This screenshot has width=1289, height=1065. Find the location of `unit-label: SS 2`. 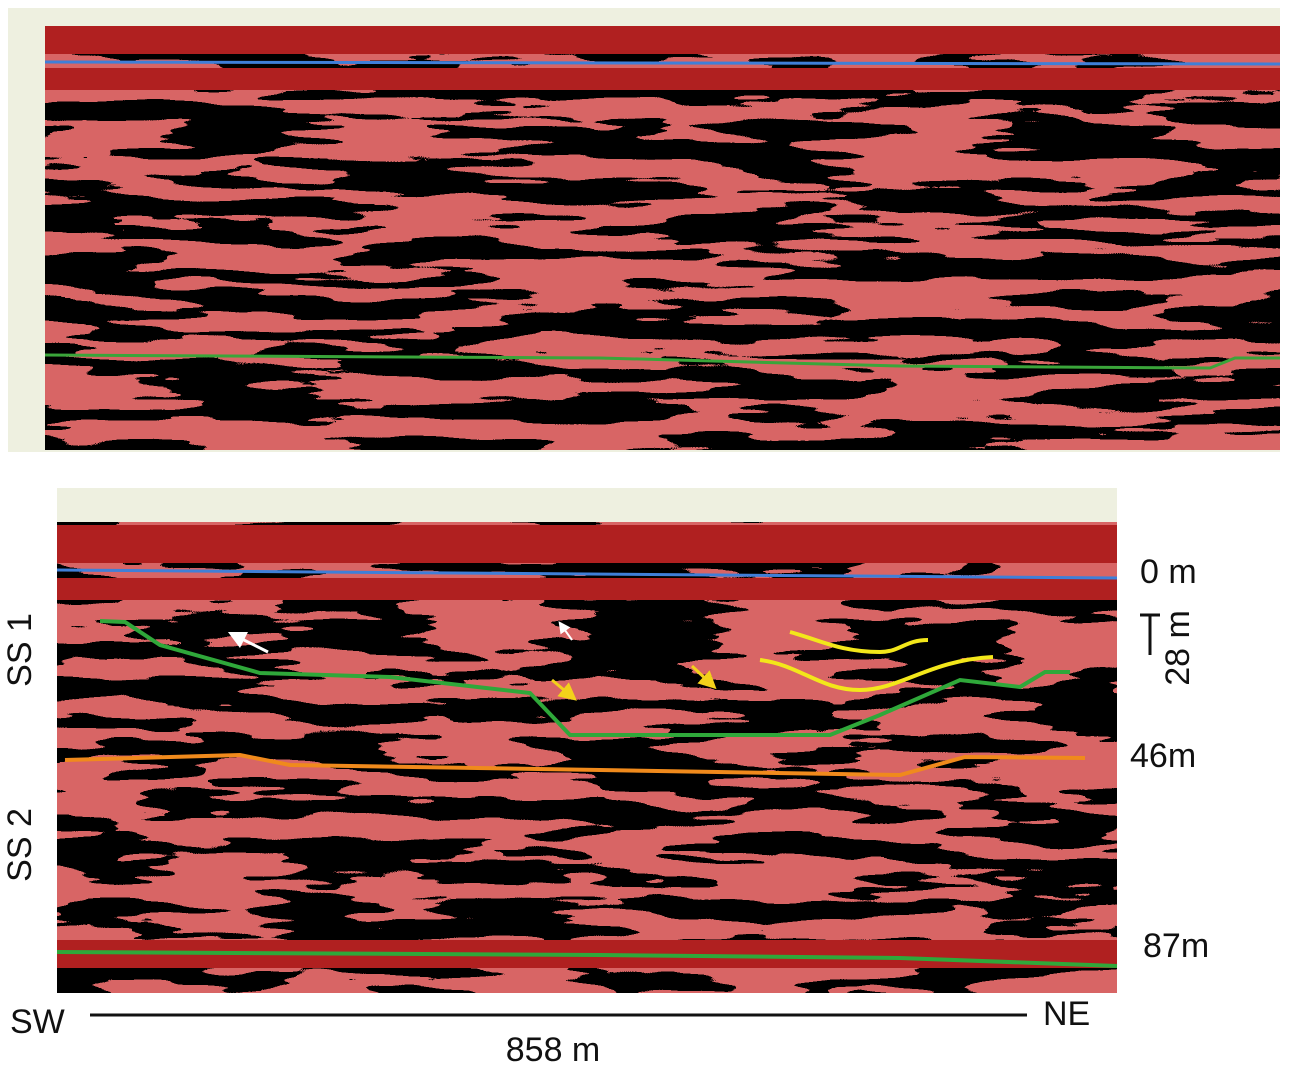

unit-label: SS 2 is located at coordinates (20, 845).